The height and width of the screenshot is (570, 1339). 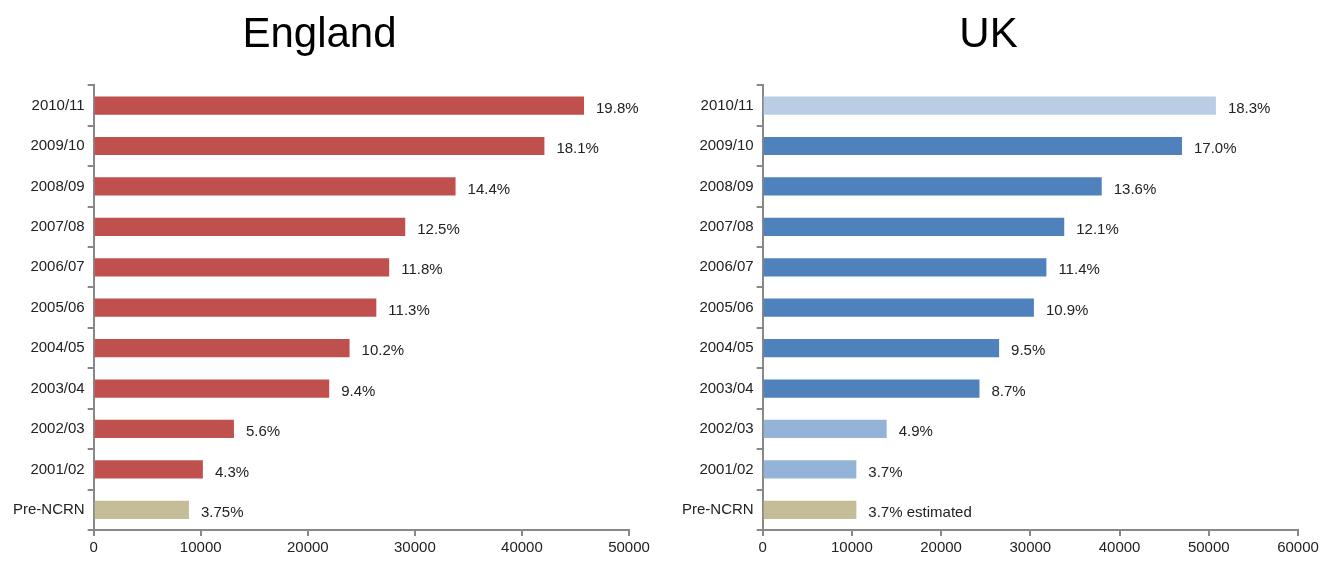 What do you see at coordinates (232, 471) in the screenshot?
I see `annotation: 4.3%` at bounding box center [232, 471].